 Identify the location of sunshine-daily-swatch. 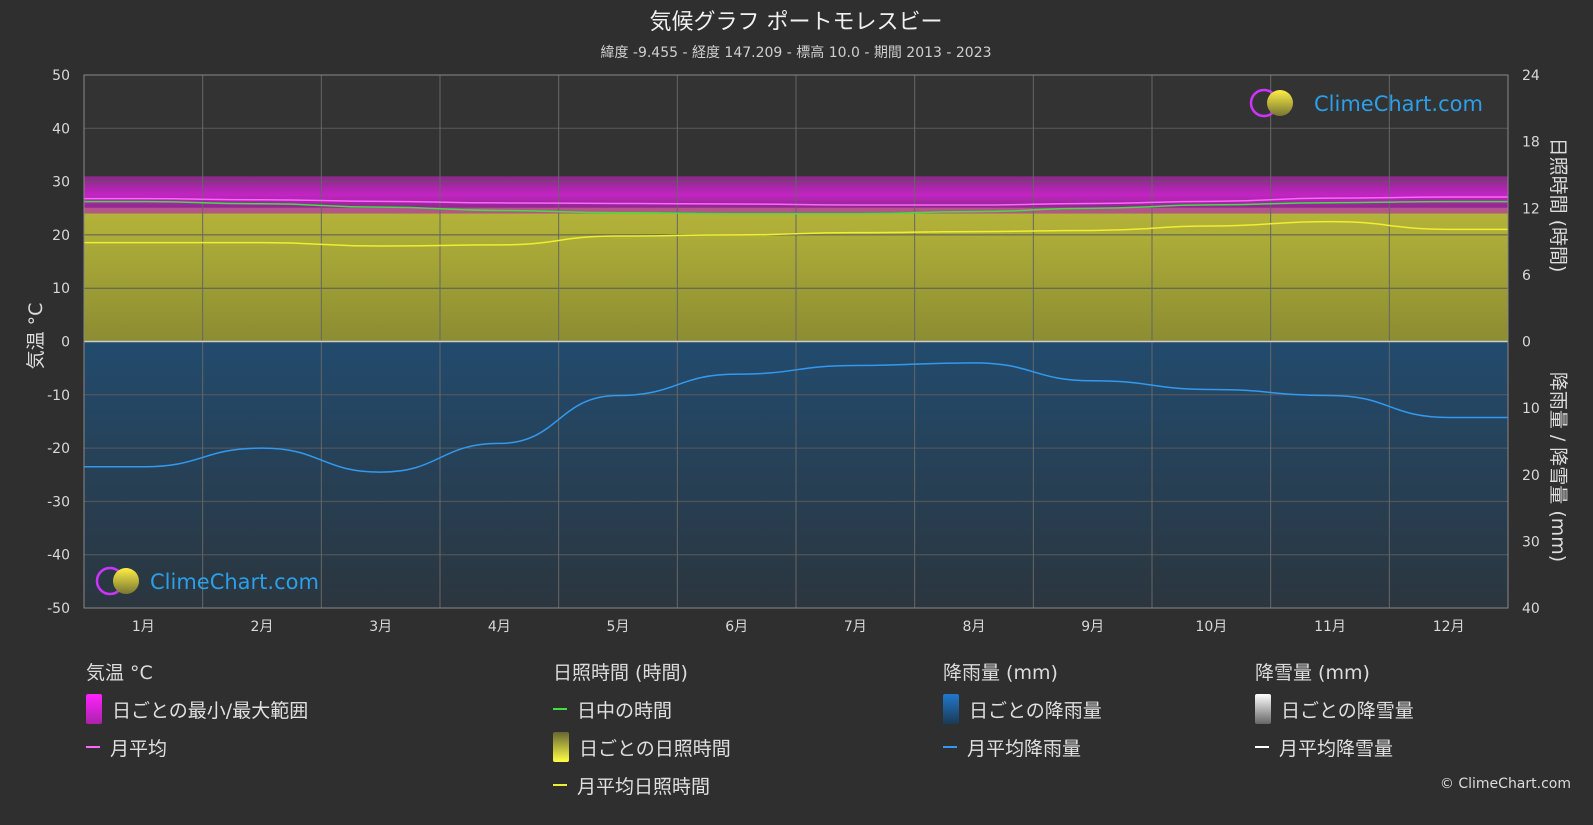
(561, 747).